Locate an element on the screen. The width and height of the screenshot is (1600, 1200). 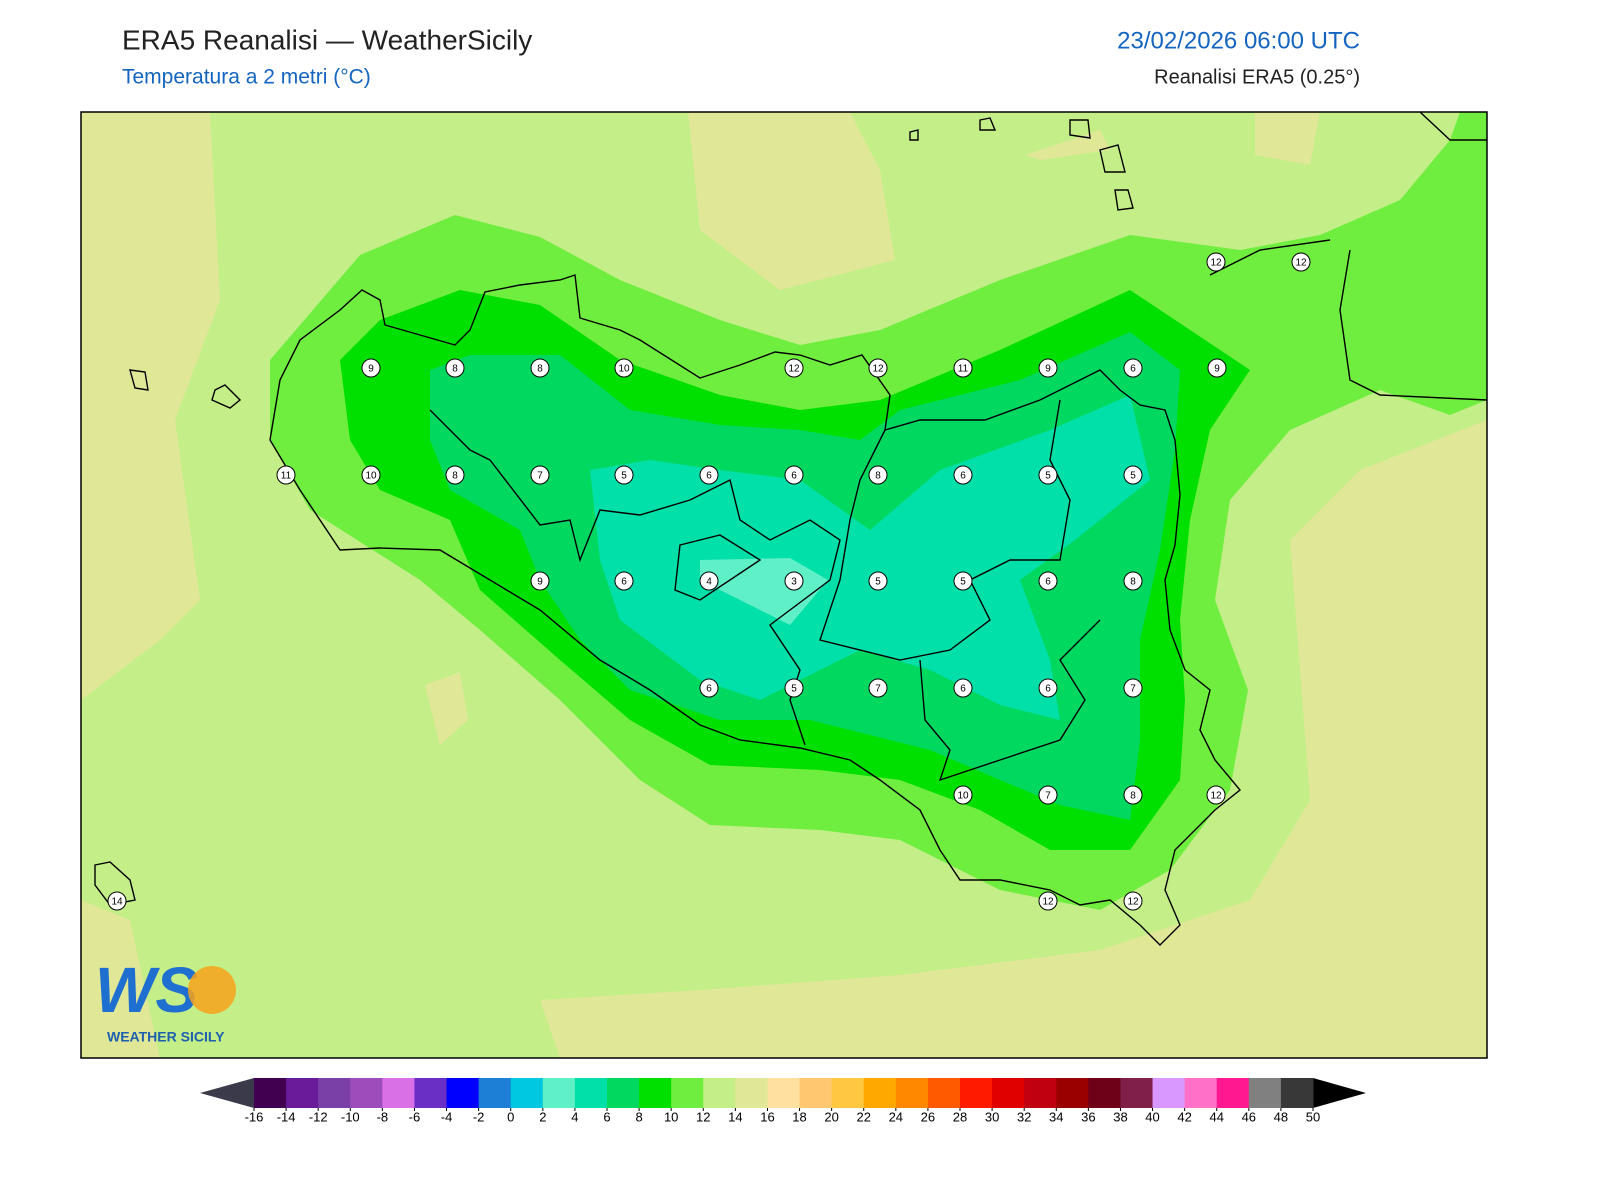
station-value: 11 is located at coordinates (963, 369).